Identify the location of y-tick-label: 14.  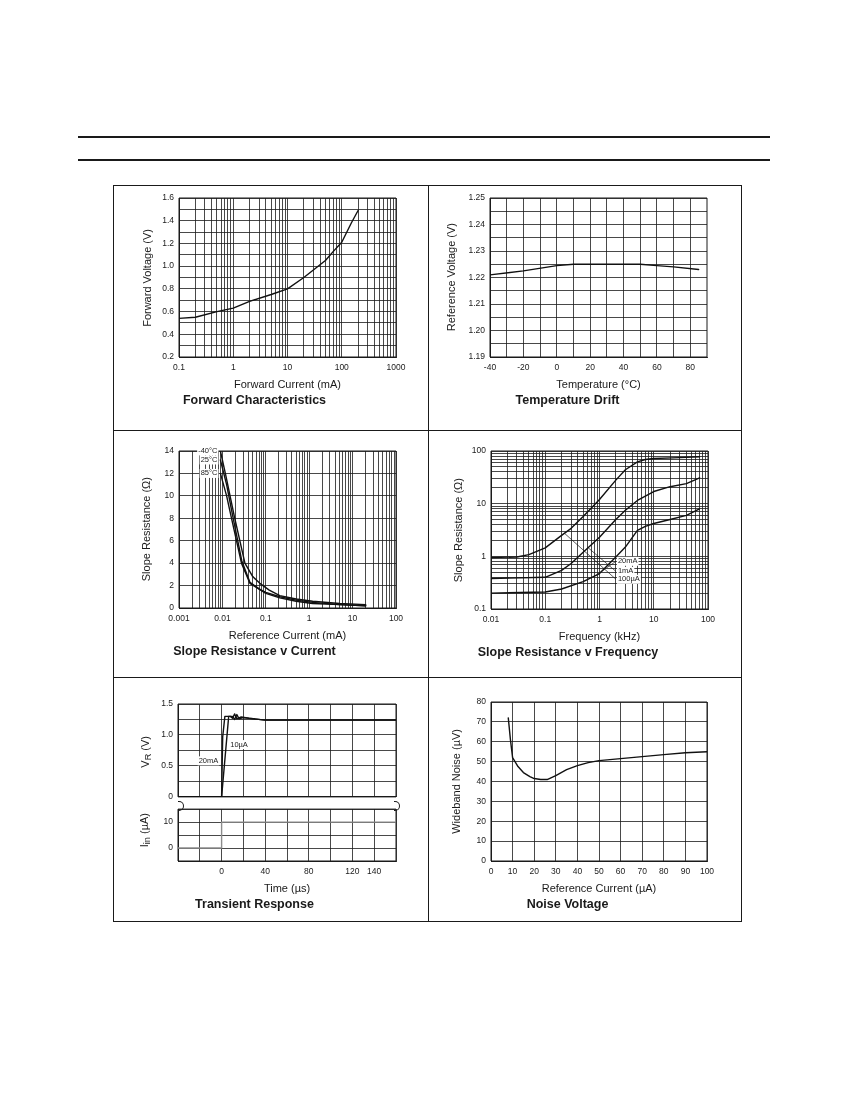
(169, 450).